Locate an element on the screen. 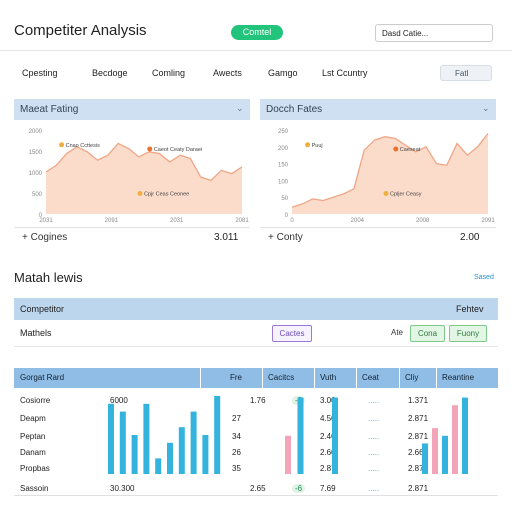 This screenshot has width=512, height=512. badge: -6 is located at coordinates (299, 488).